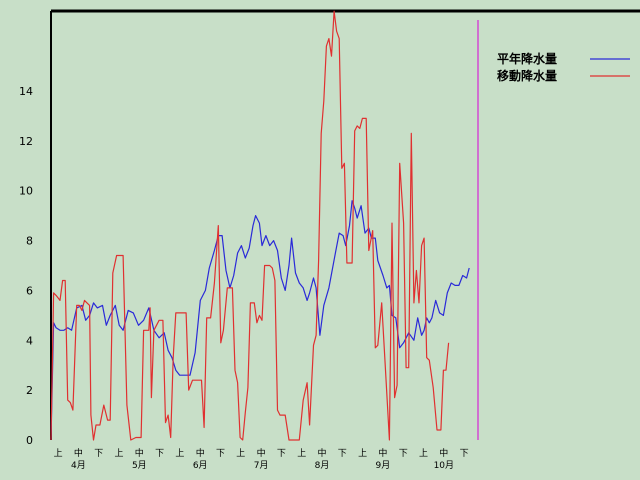 Image resolution: width=640 pixels, height=480 pixels. Describe the element at coordinates (527, 58) in the screenshot. I see `legend-label: 平年降水量` at that location.